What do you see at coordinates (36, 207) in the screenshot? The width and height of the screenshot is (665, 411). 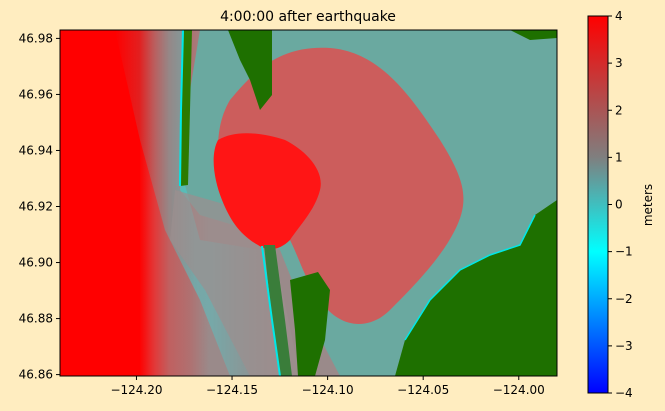 I see `y-tick-label: 46.92` at bounding box center [36, 207].